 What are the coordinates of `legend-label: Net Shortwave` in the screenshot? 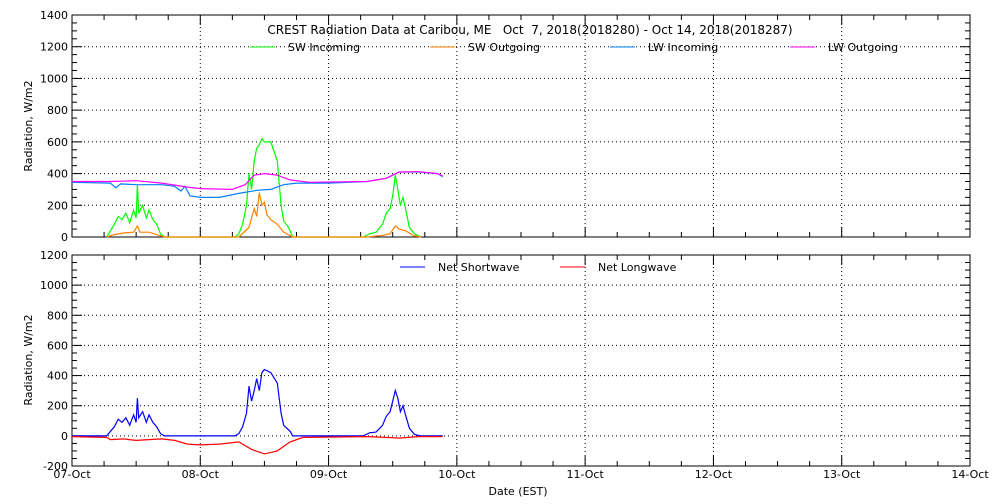 It's located at (479, 267).